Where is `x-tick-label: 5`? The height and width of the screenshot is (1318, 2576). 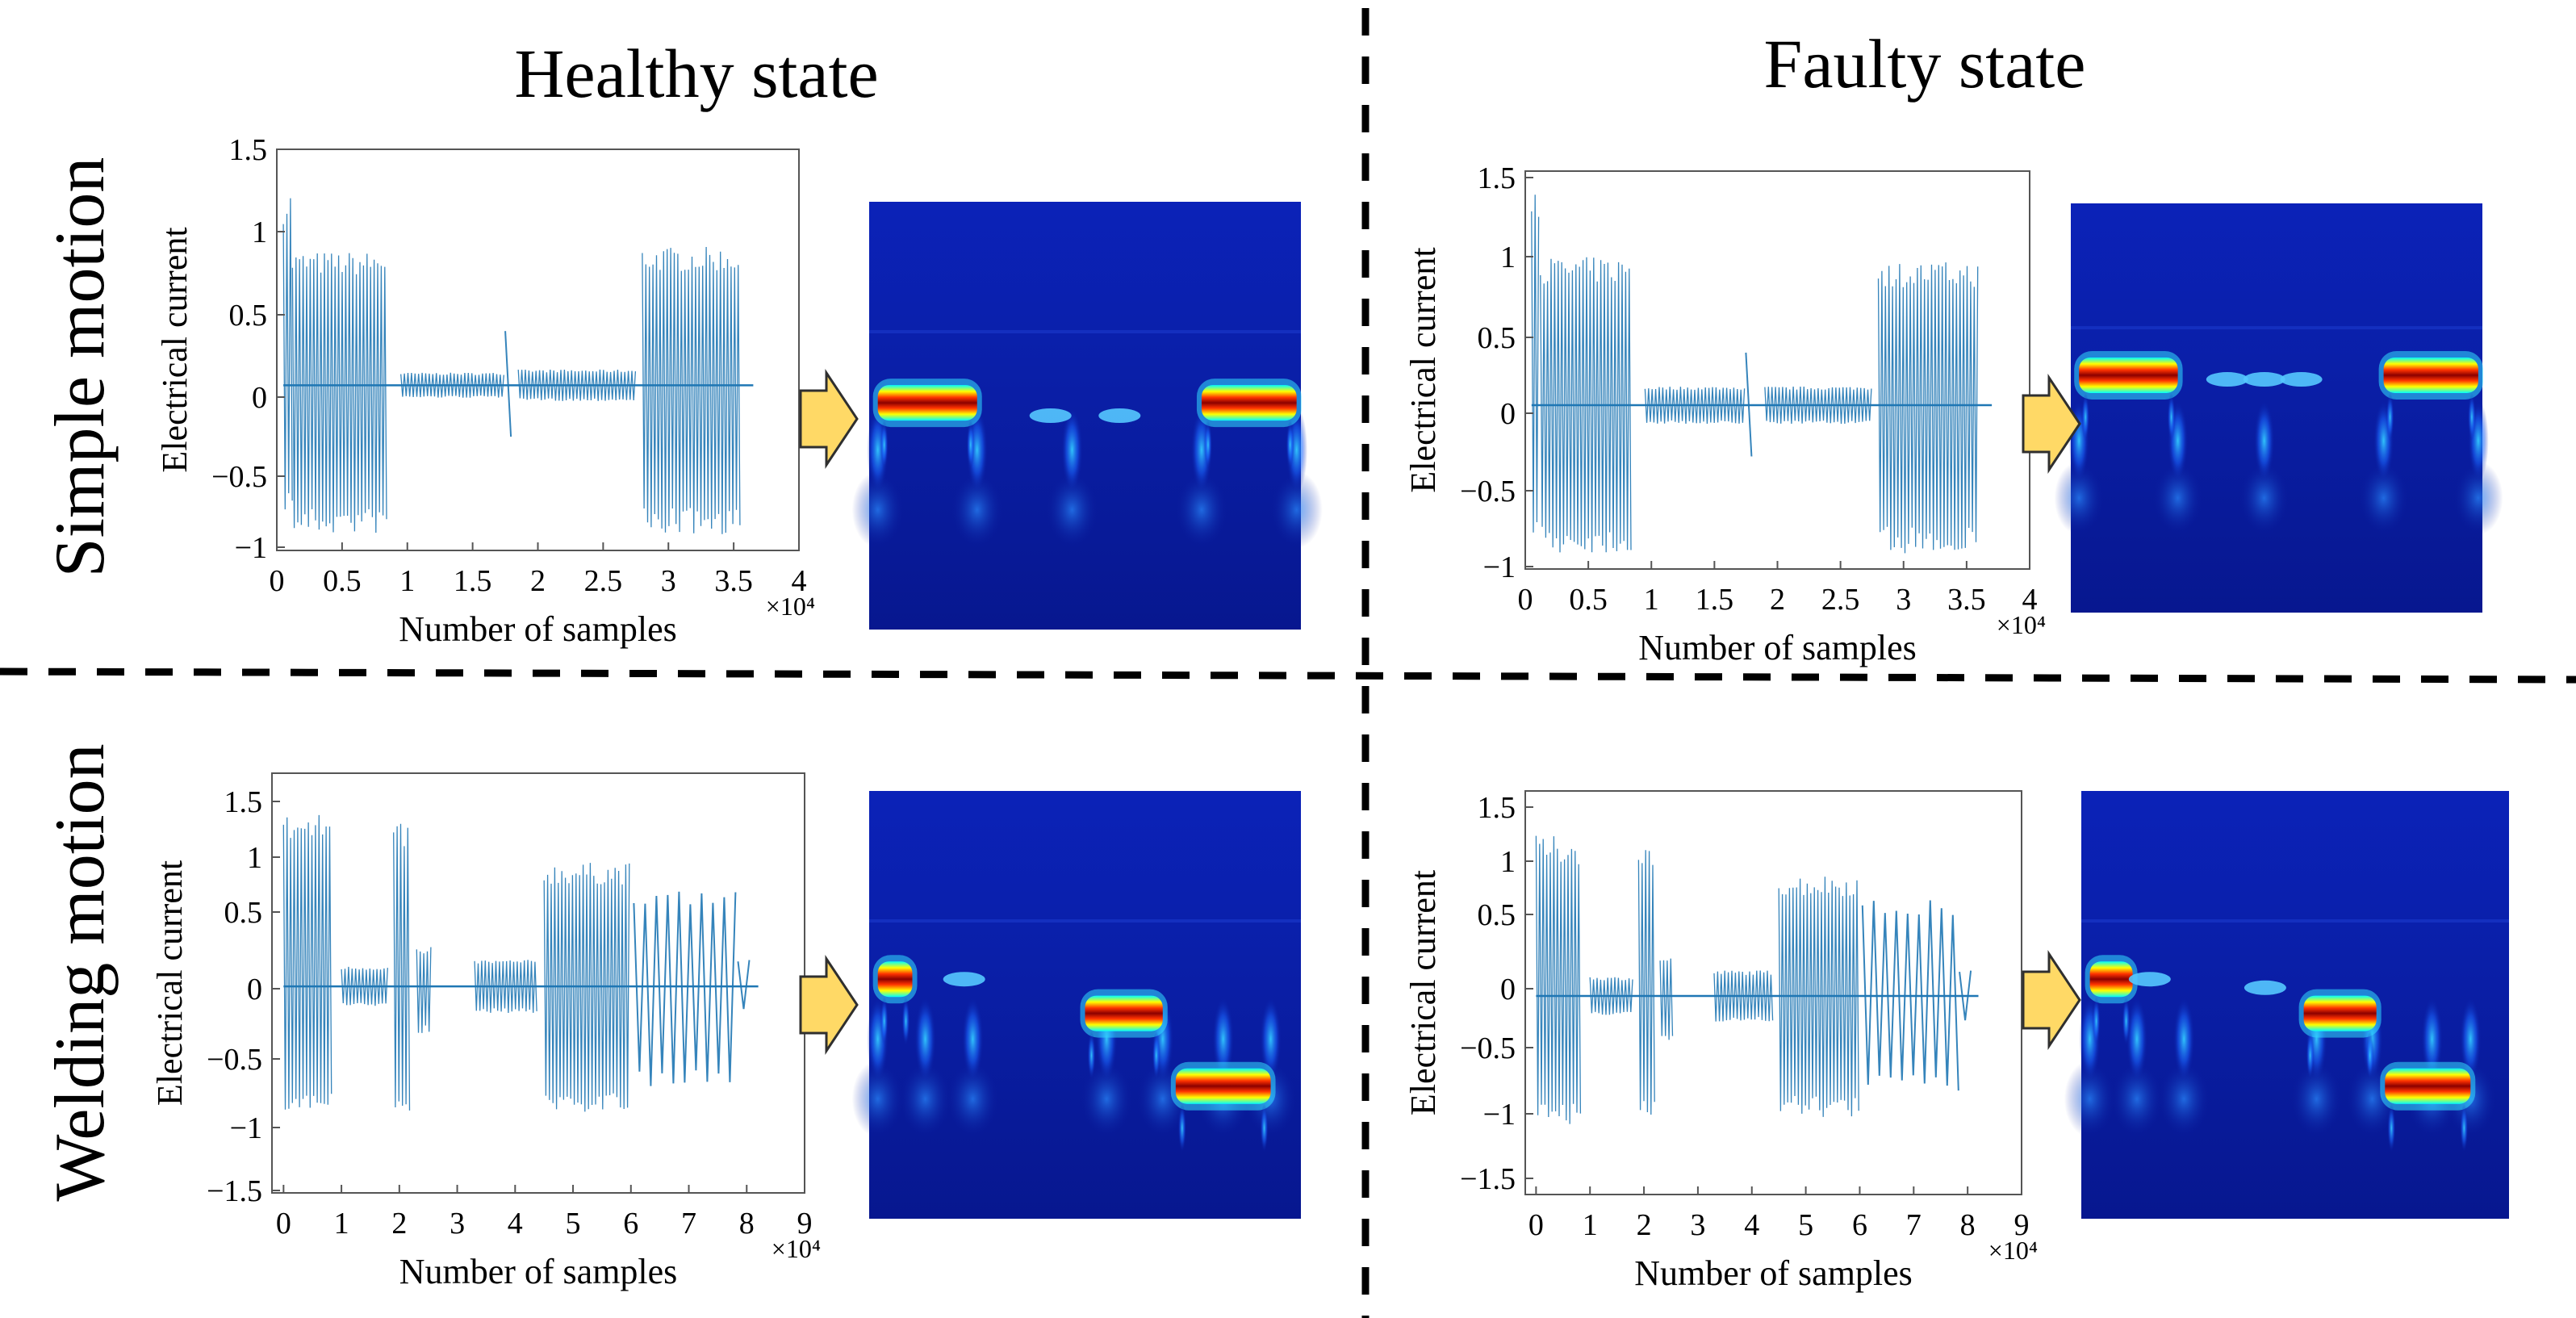
x-tick-label: 5 is located at coordinates (1805, 1225).